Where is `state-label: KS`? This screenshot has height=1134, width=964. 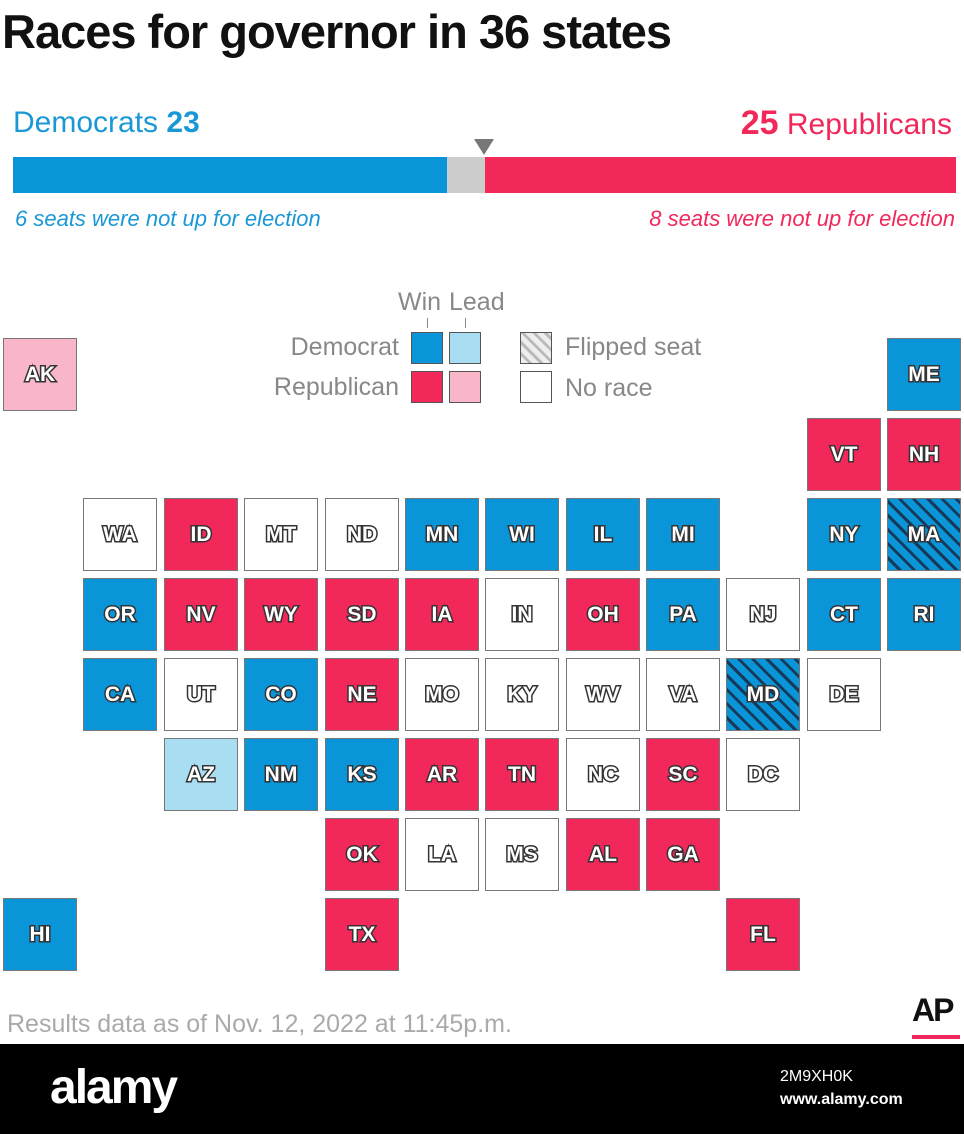 state-label: KS is located at coordinates (362, 774).